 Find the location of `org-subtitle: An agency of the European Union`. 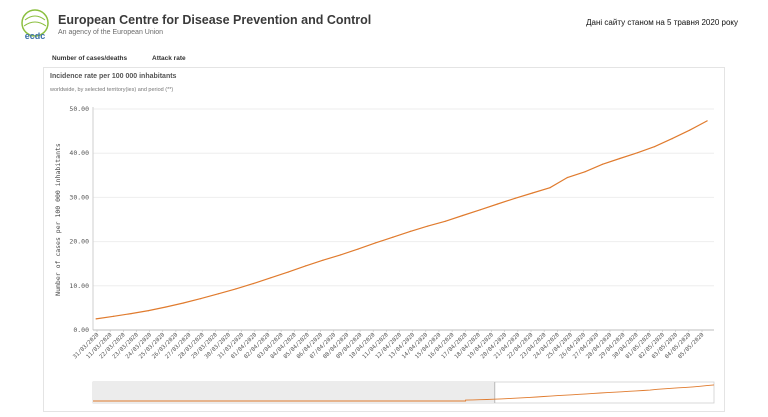

org-subtitle: An agency of the European Union is located at coordinates (111, 32).